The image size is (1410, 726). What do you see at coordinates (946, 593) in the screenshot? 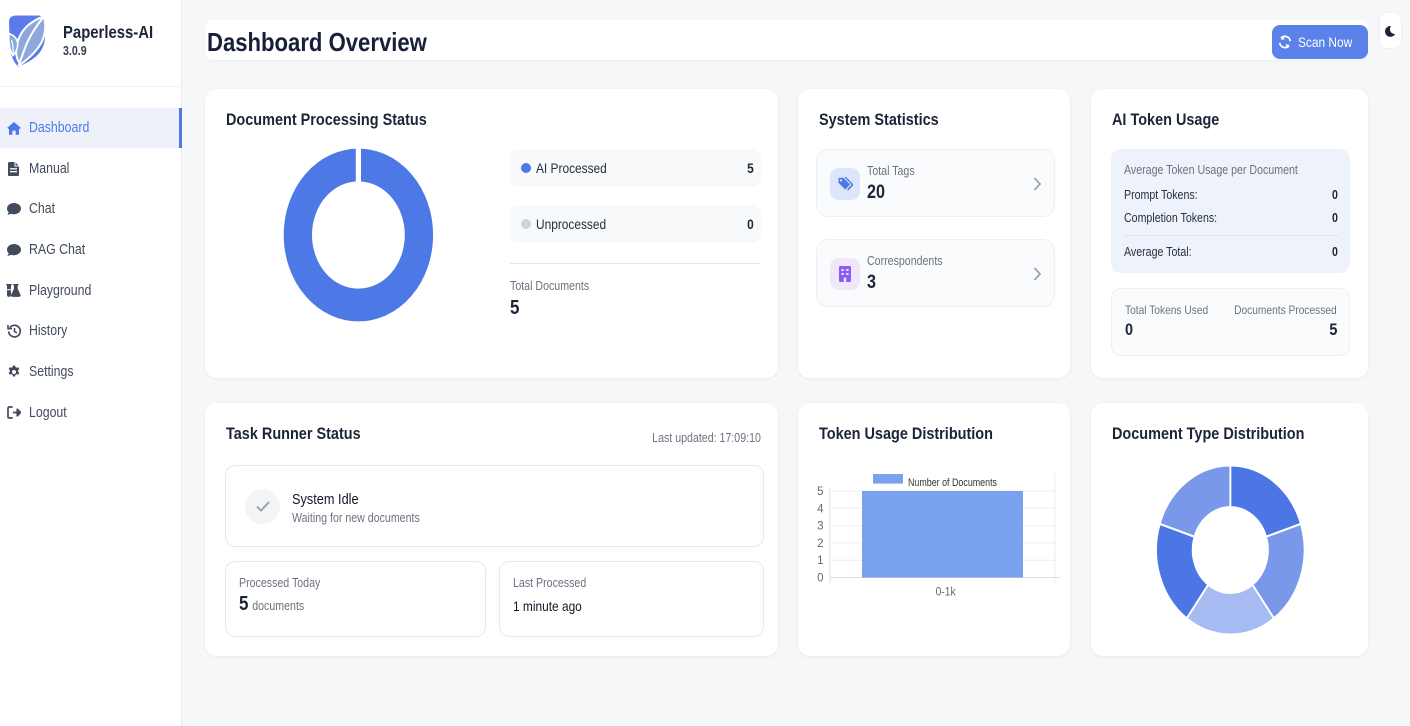
I see `svg-text: 0-1k` at bounding box center [946, 593].